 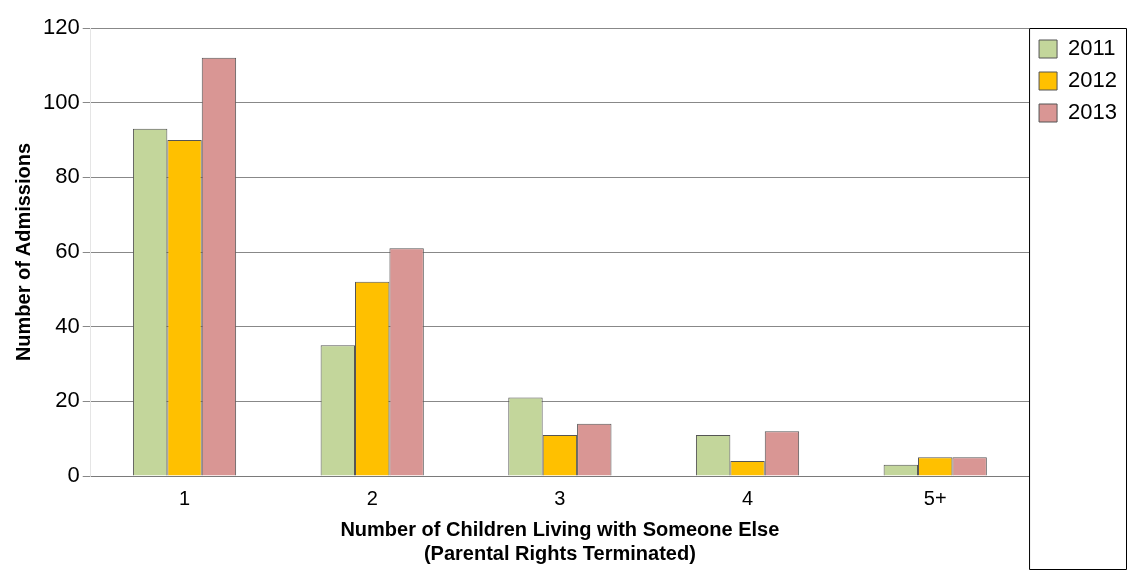 I want to click on legend-label: 2013, so click(x=1093, y=112).